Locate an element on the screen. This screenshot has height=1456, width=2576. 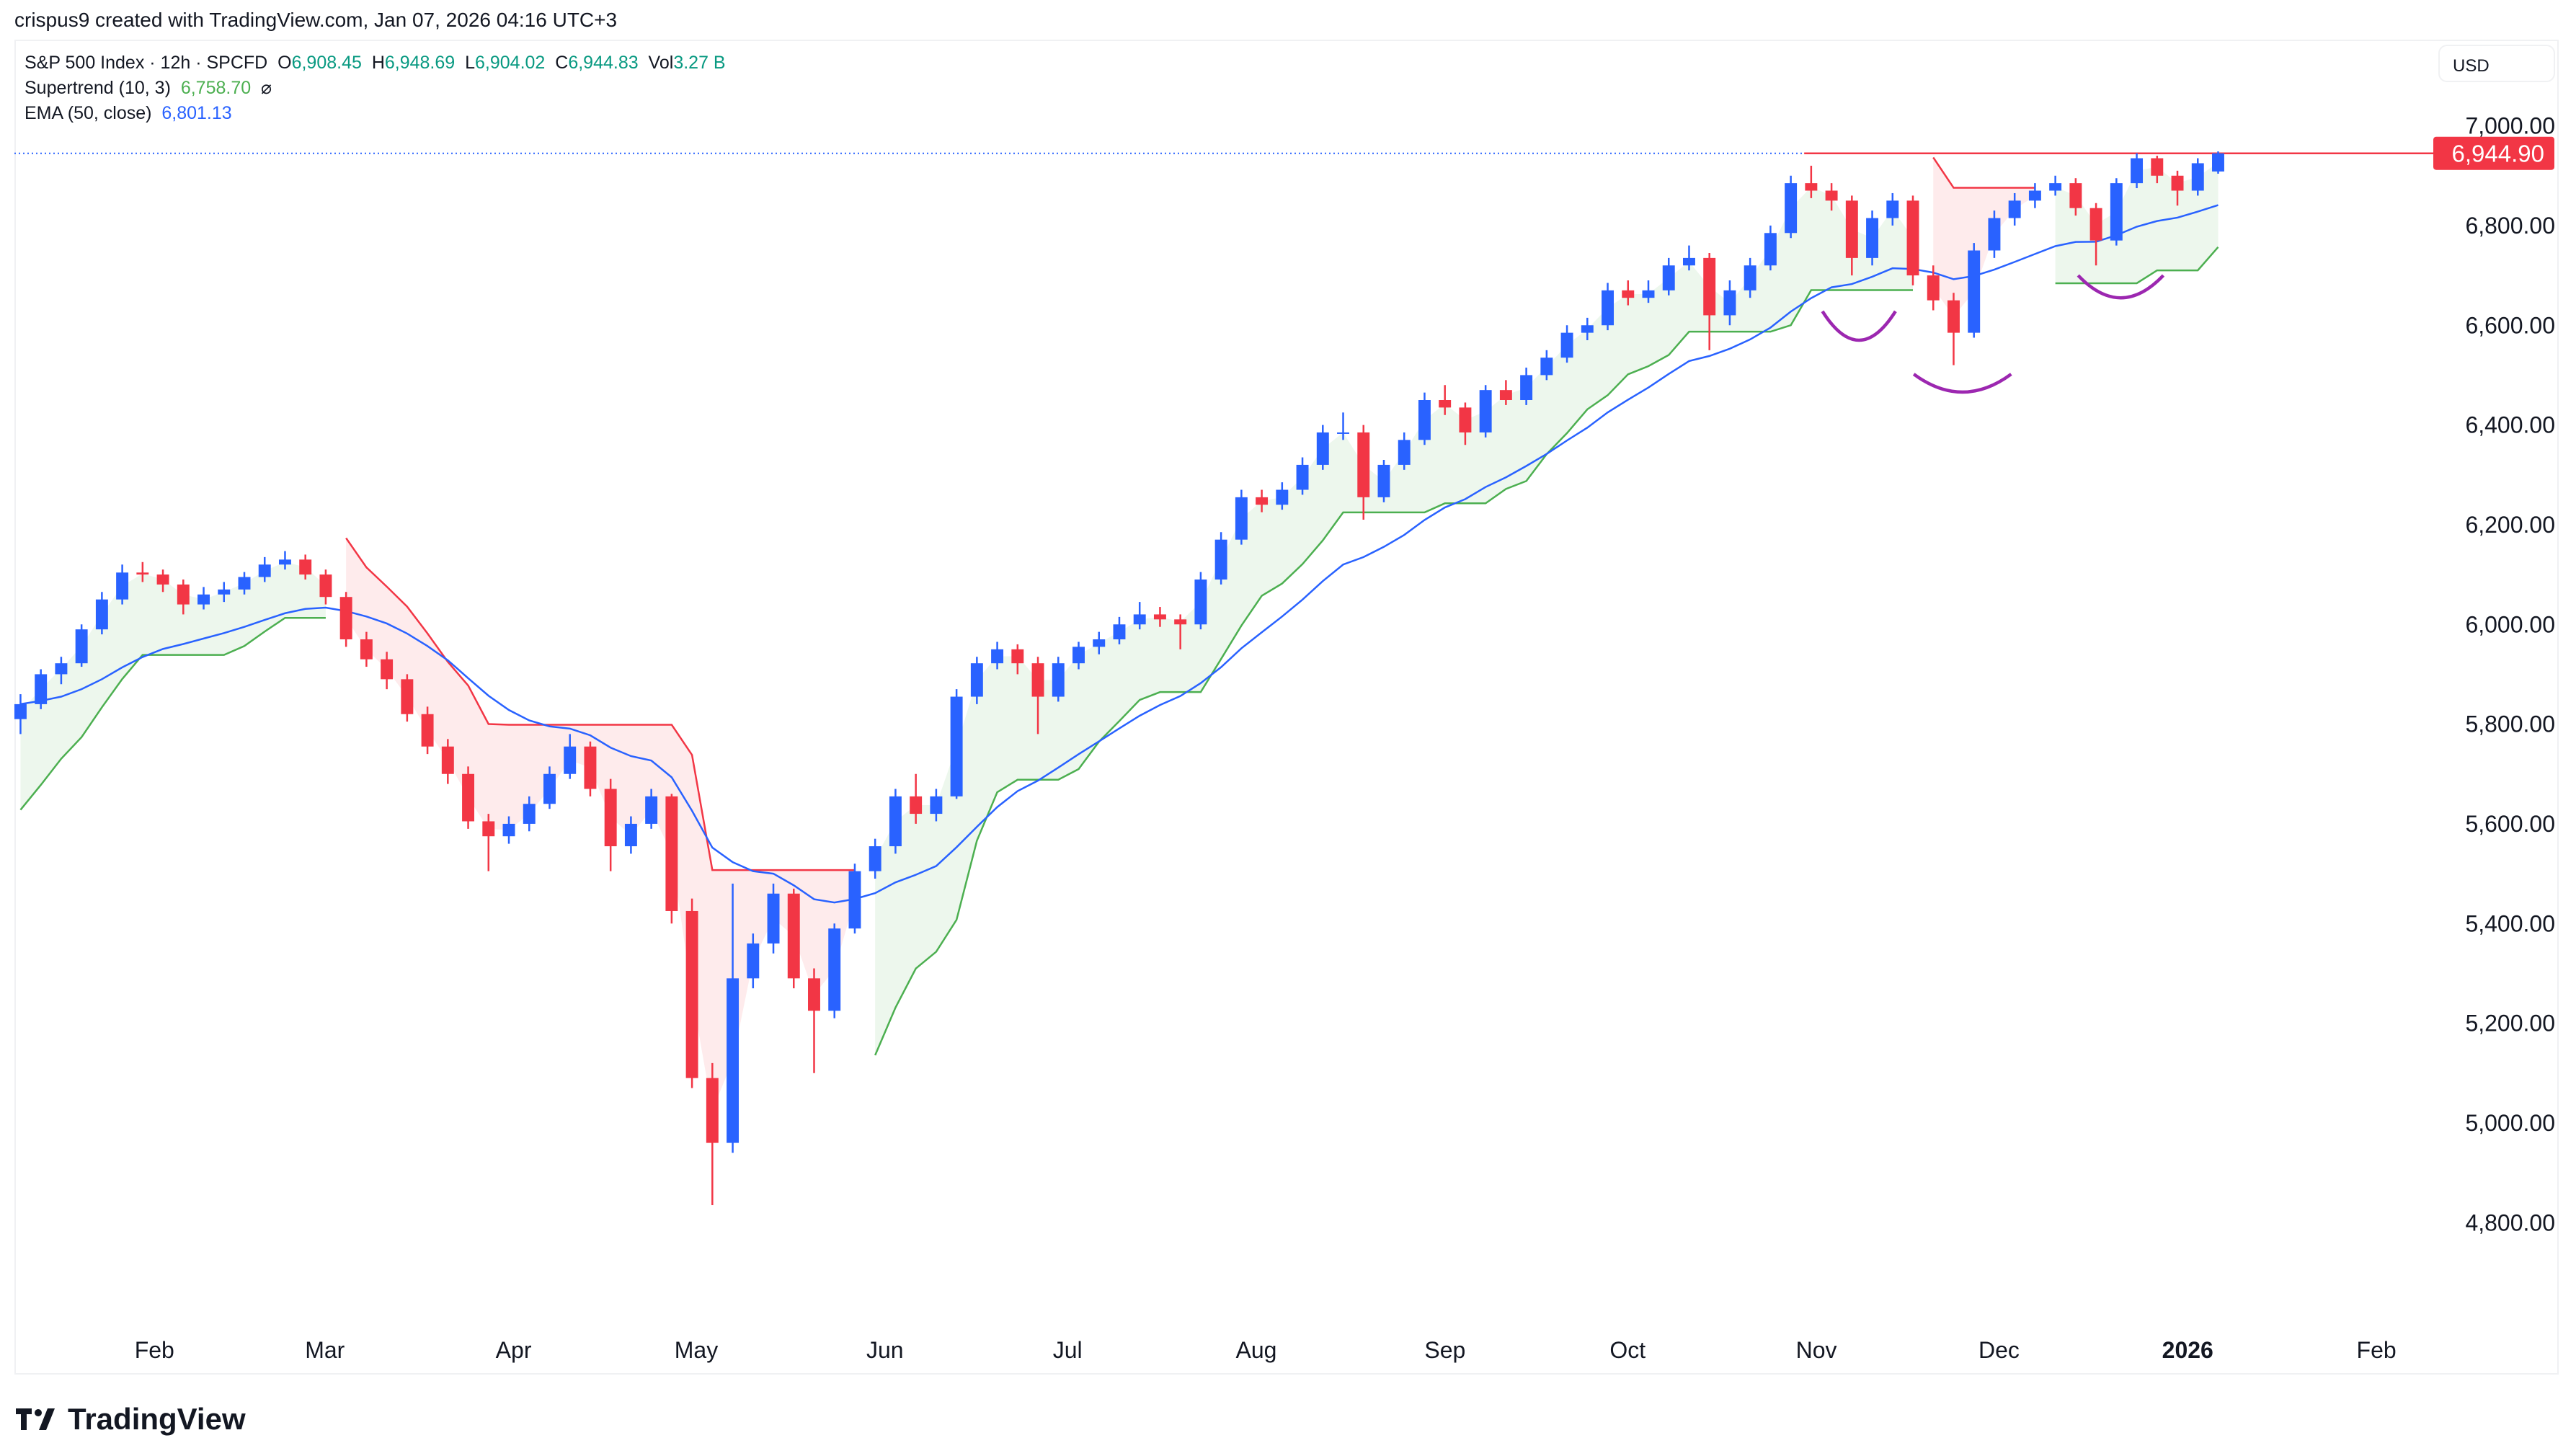
logo-text: TradingView is located at coordinates (157, 1419).